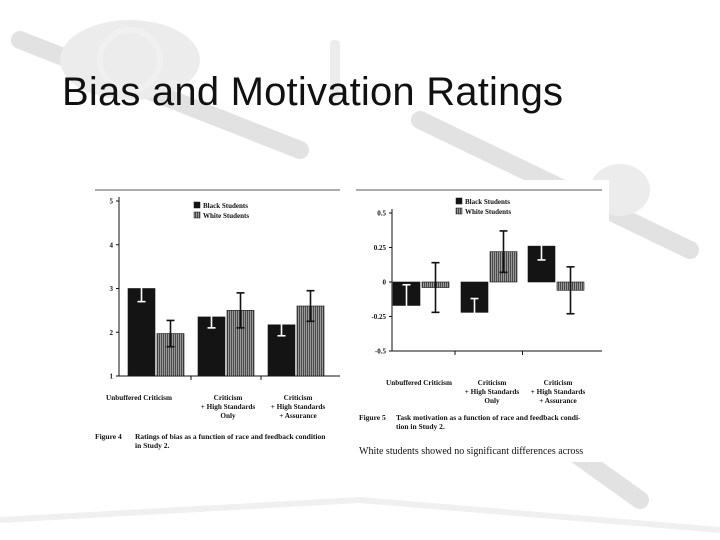 Image resolution: width=720 pixels, height=540 pixels. Describe the element at coordinates (372, 417) in the screenshot. I see `figure-5-label: Figure 5` at that location.